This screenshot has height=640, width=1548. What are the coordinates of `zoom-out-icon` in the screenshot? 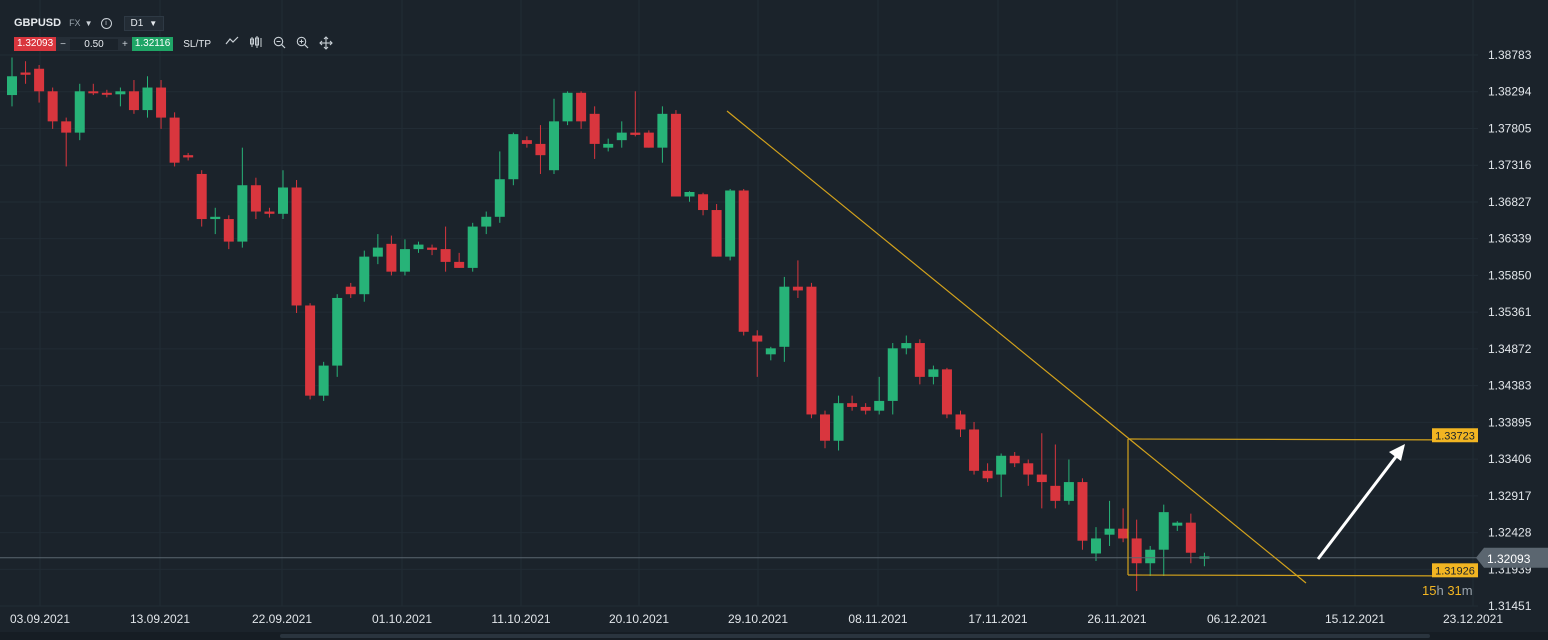 It's located at (279, 44).